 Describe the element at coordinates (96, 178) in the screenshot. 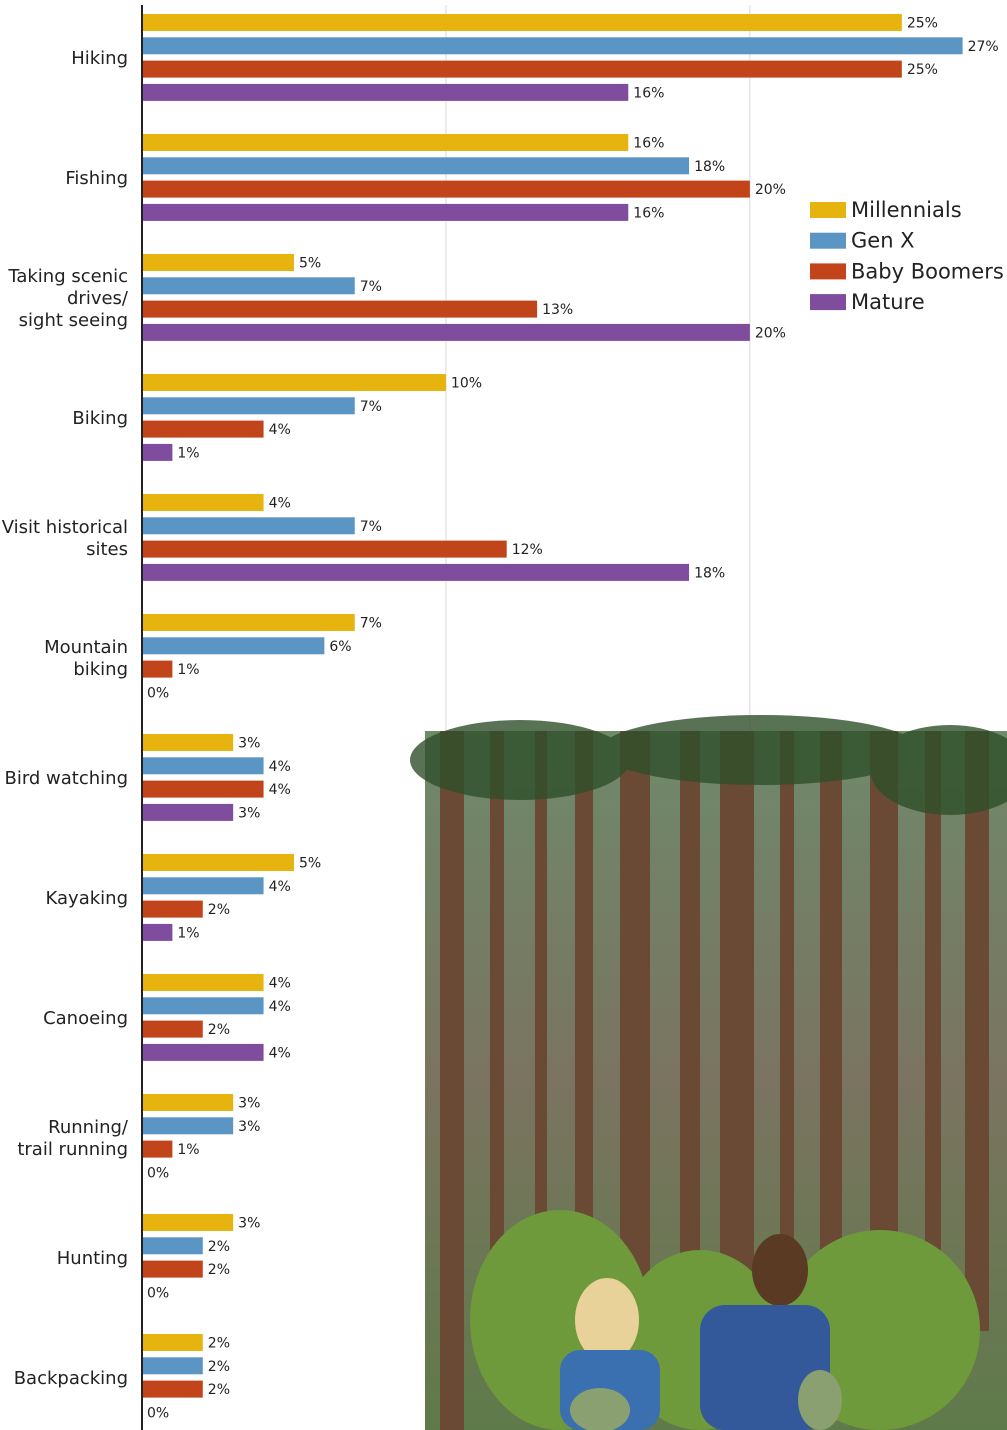

I see `category-label: Fishing` at that location.